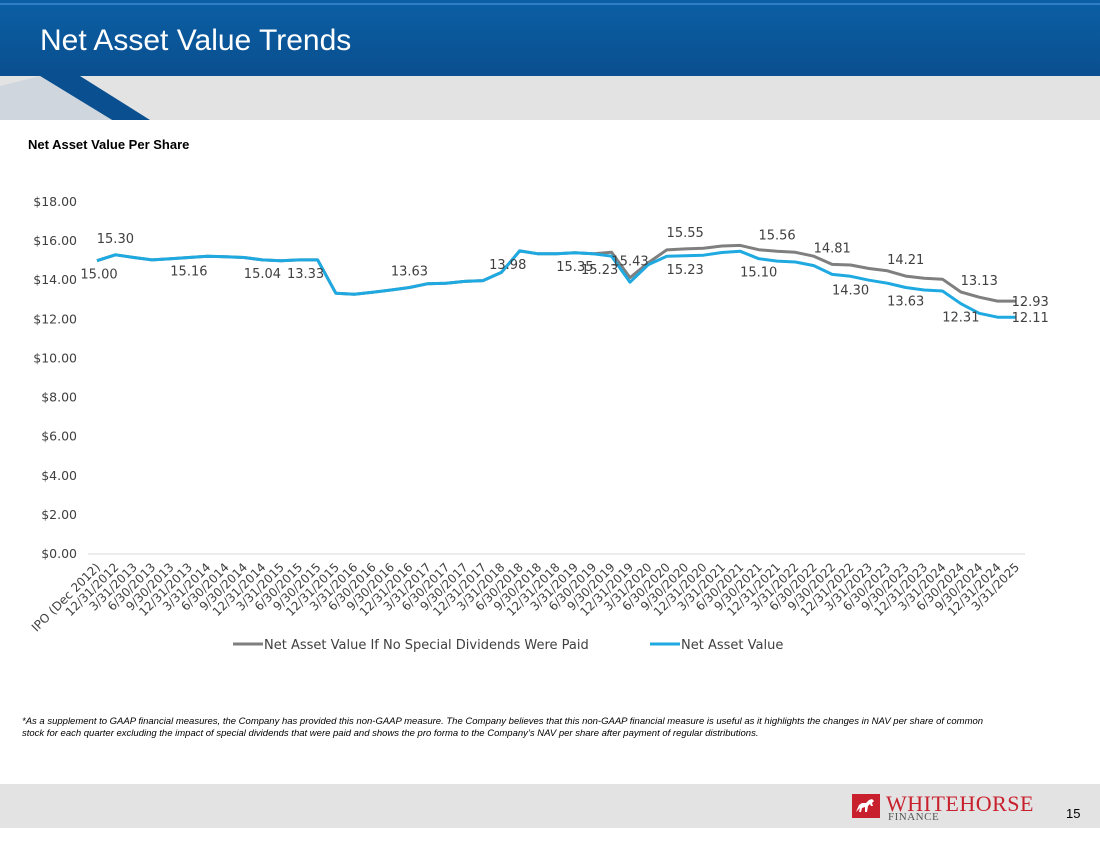 This screenshot has height=849, width=1100. Describe the element at coordinates (75, 98) in the screenshot. I see `band-triangle-decoration` at that location.